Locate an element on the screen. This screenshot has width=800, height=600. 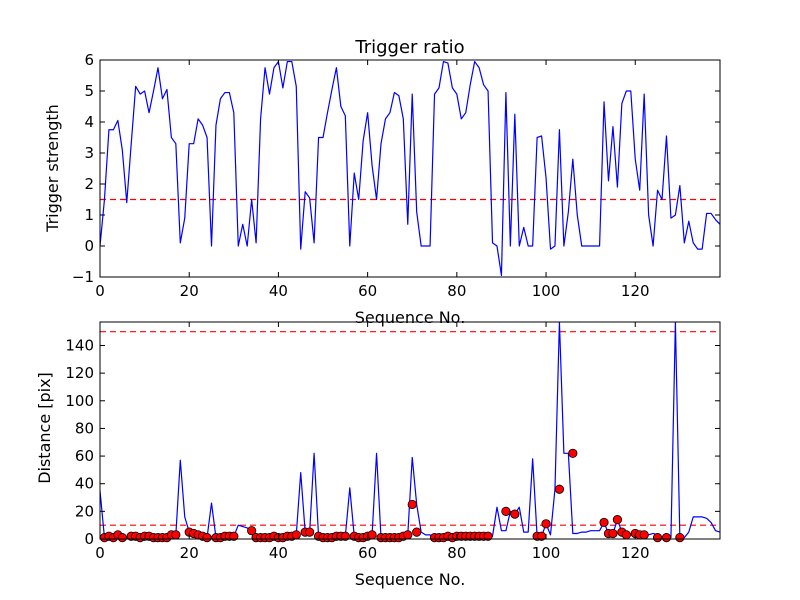
y-tick-label: 100 is located at coordinates (79, 401).